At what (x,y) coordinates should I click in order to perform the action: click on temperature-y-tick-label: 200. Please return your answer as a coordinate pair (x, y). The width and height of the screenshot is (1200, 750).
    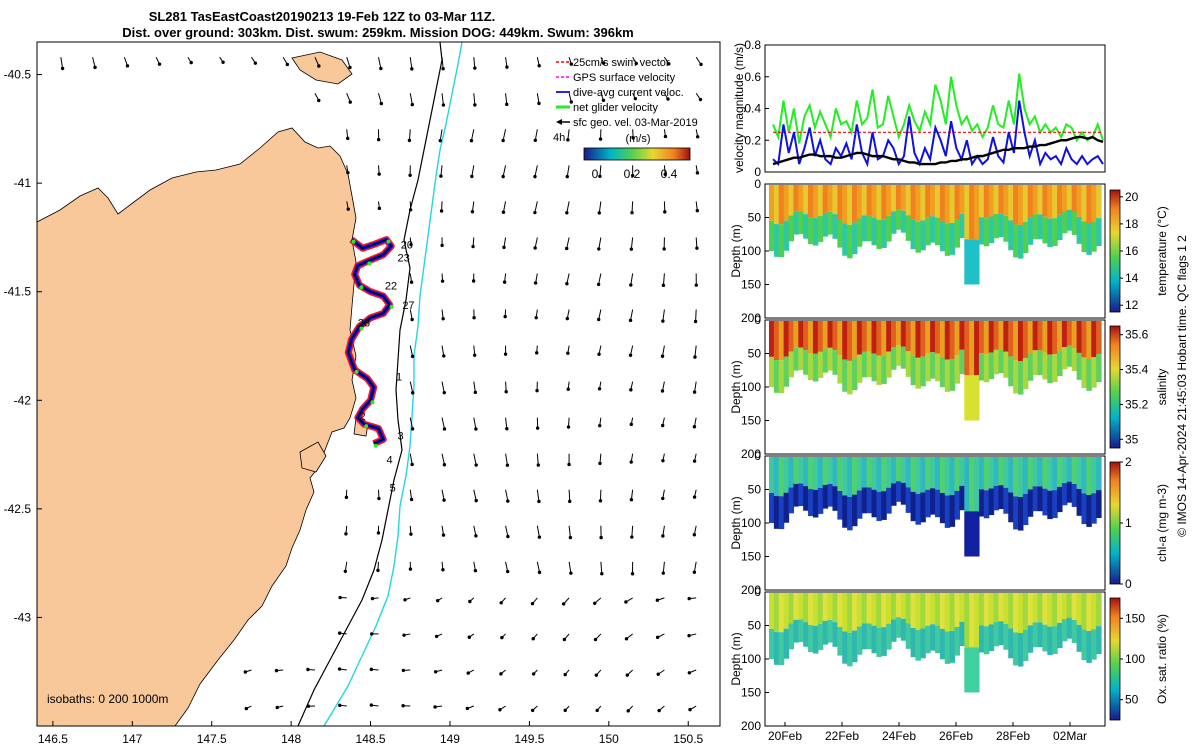
    Looking at the image, I should click on (751, 318).